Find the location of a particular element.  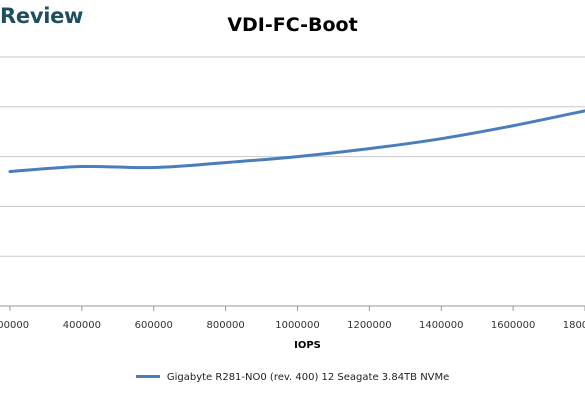

x-axis-label: IOPS is located at coordinates (307, 345).